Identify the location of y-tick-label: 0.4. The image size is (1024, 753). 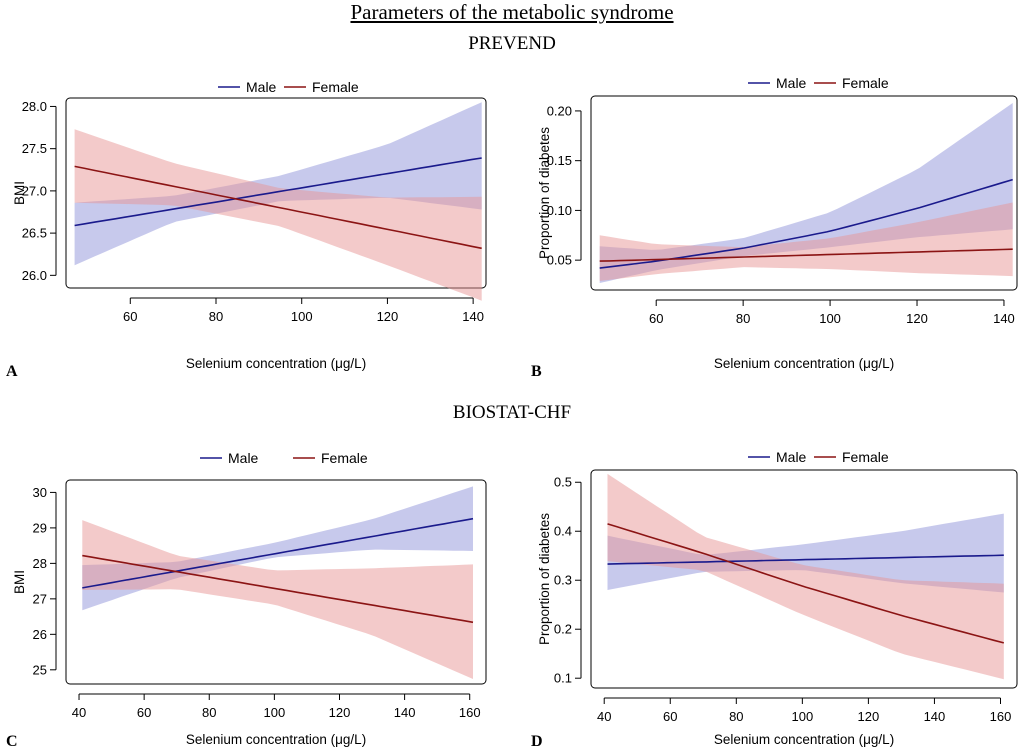
(563, 531).